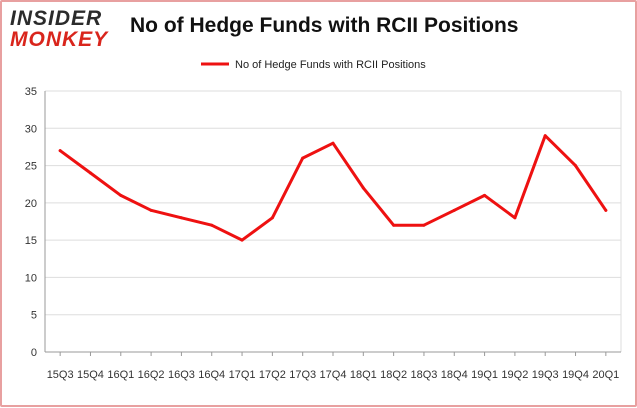 The height and width of the screenshot is (408, 637). I want to click on insider-monkey-logo: INSIDER MONKEY, so click(65, 32).